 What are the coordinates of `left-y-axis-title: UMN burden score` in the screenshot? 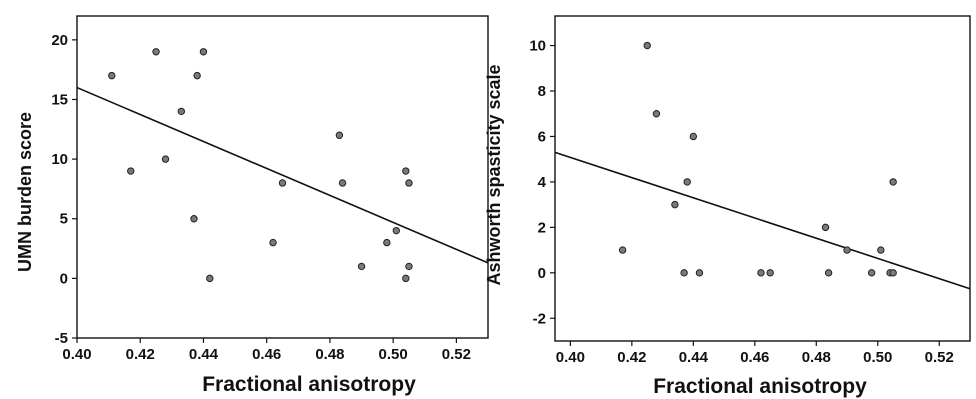 It's located at (25, 192).